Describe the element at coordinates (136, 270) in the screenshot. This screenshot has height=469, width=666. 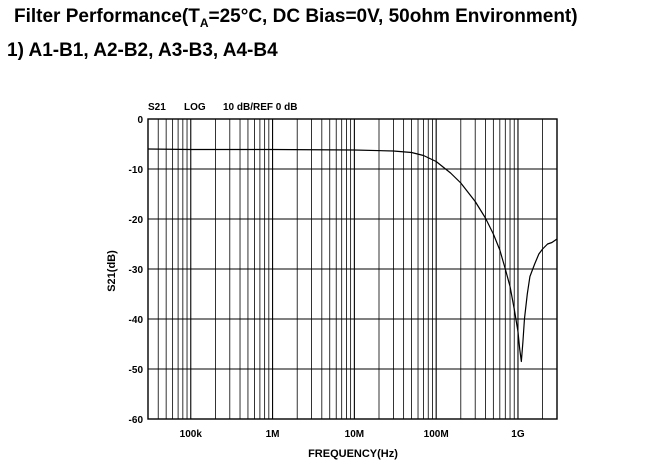
I see `y-tick-label: -30` at that location.